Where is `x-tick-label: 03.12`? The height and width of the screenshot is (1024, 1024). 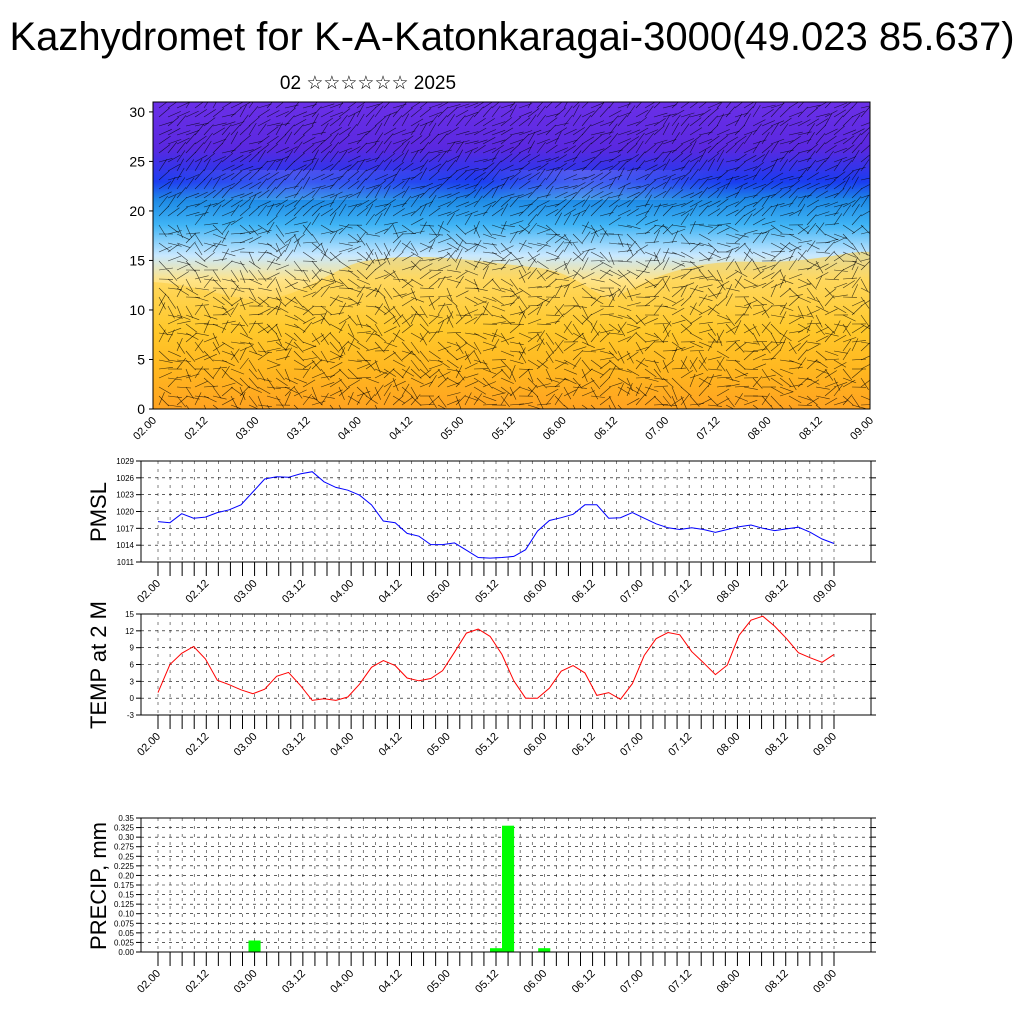
x-tick-label: 03.12 is located at coordinates (294, 982).